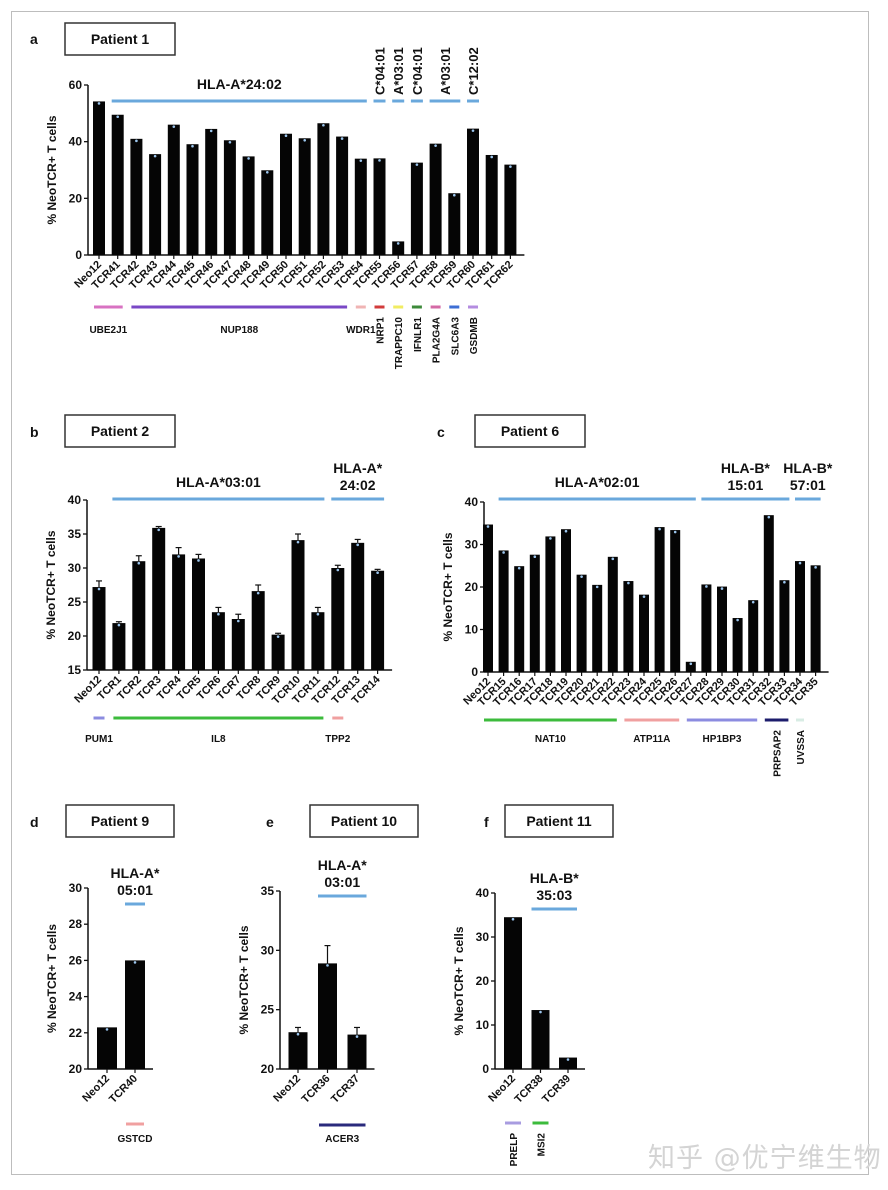  Describe the element at coordinates (358, 606) in the screenshot. I see `bar-TCR13` at that location.